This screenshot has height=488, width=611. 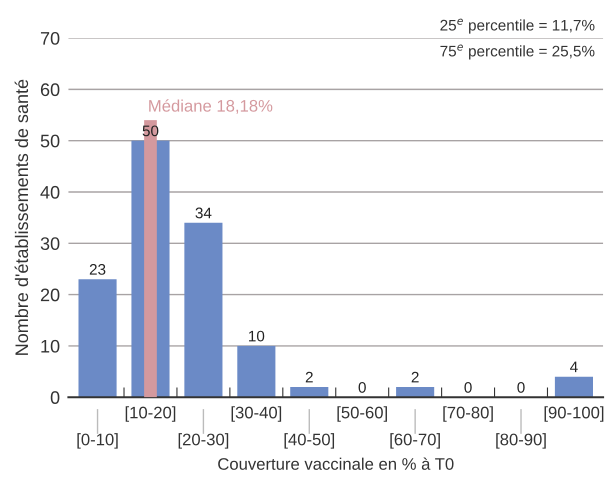 I want to click on y-tick-label: 20, so click(x=50, y=295).